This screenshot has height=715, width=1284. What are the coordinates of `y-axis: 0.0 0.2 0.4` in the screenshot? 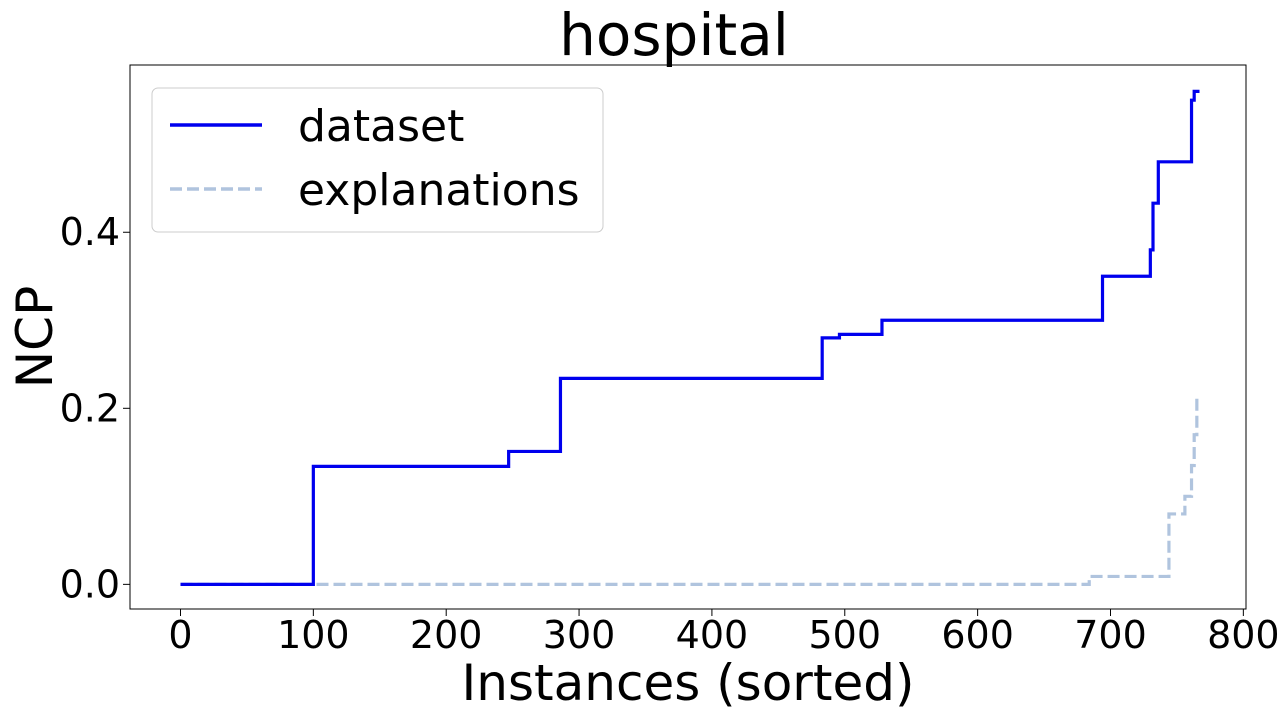 It's located at (95, 408).